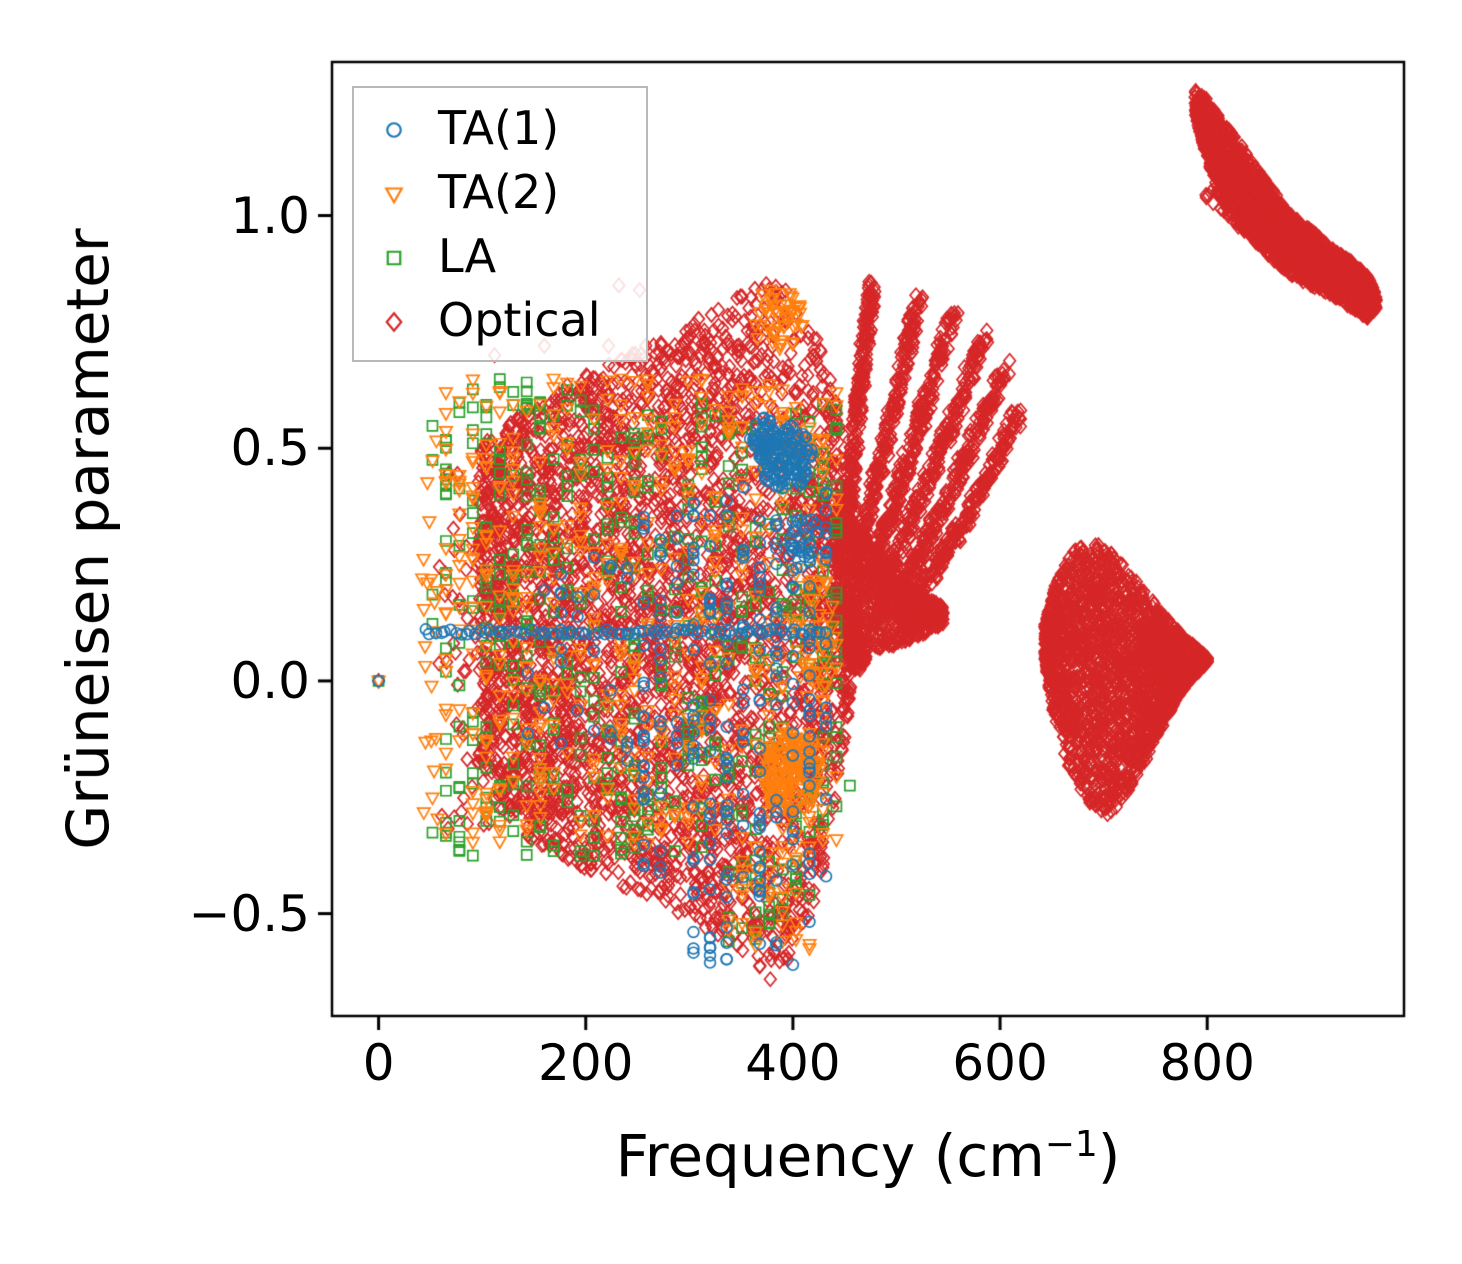 The width and height of the screenshot is (1462, 1264). Describe the element at coordinates (394, 128) in the screenshot. I see `legend-marker-ta1-icon` at that location.